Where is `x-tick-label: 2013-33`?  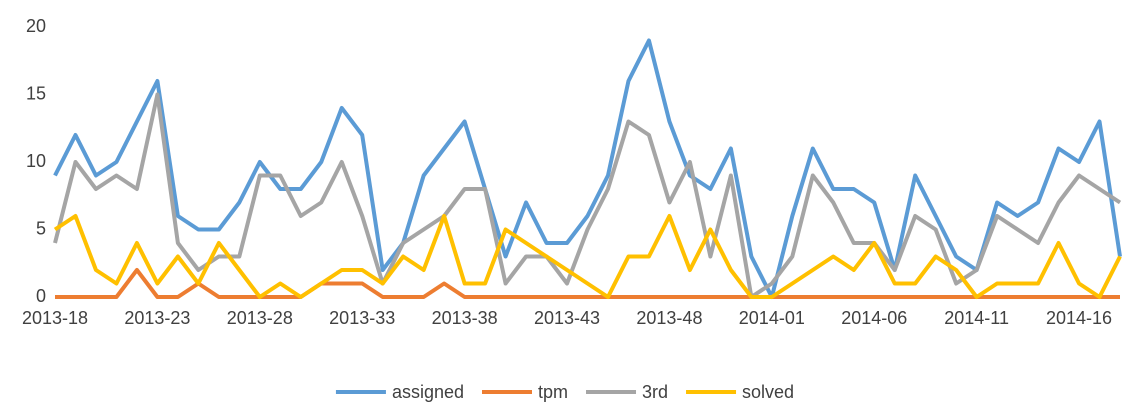 x-tick-label: 2013-33 is located at coordinates (362, 318).